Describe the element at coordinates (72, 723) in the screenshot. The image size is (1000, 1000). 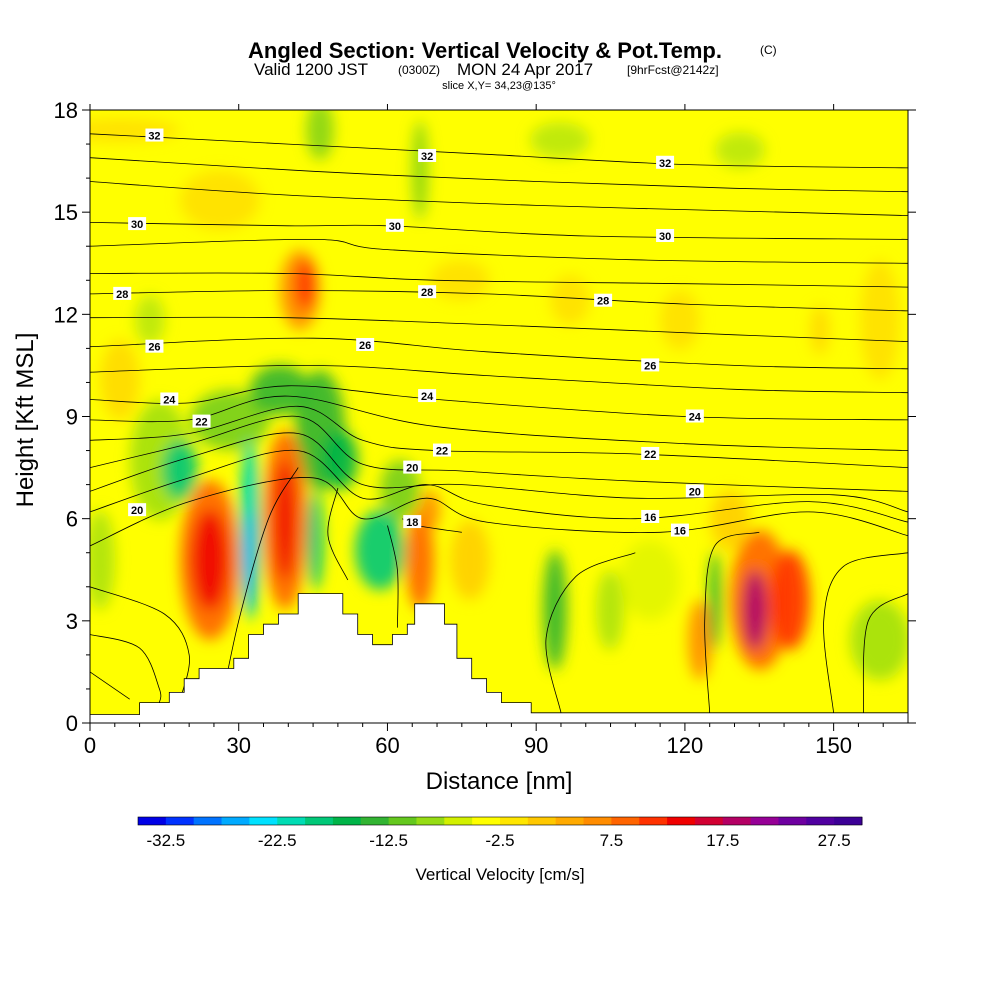
I see `y-tick-label: 0` at that location.